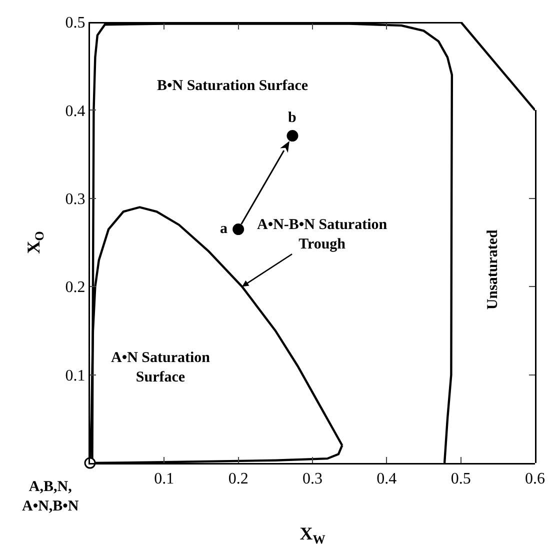 This screenshot has height=558, width=557. I want to click on annotation: a, so click(224, 229).